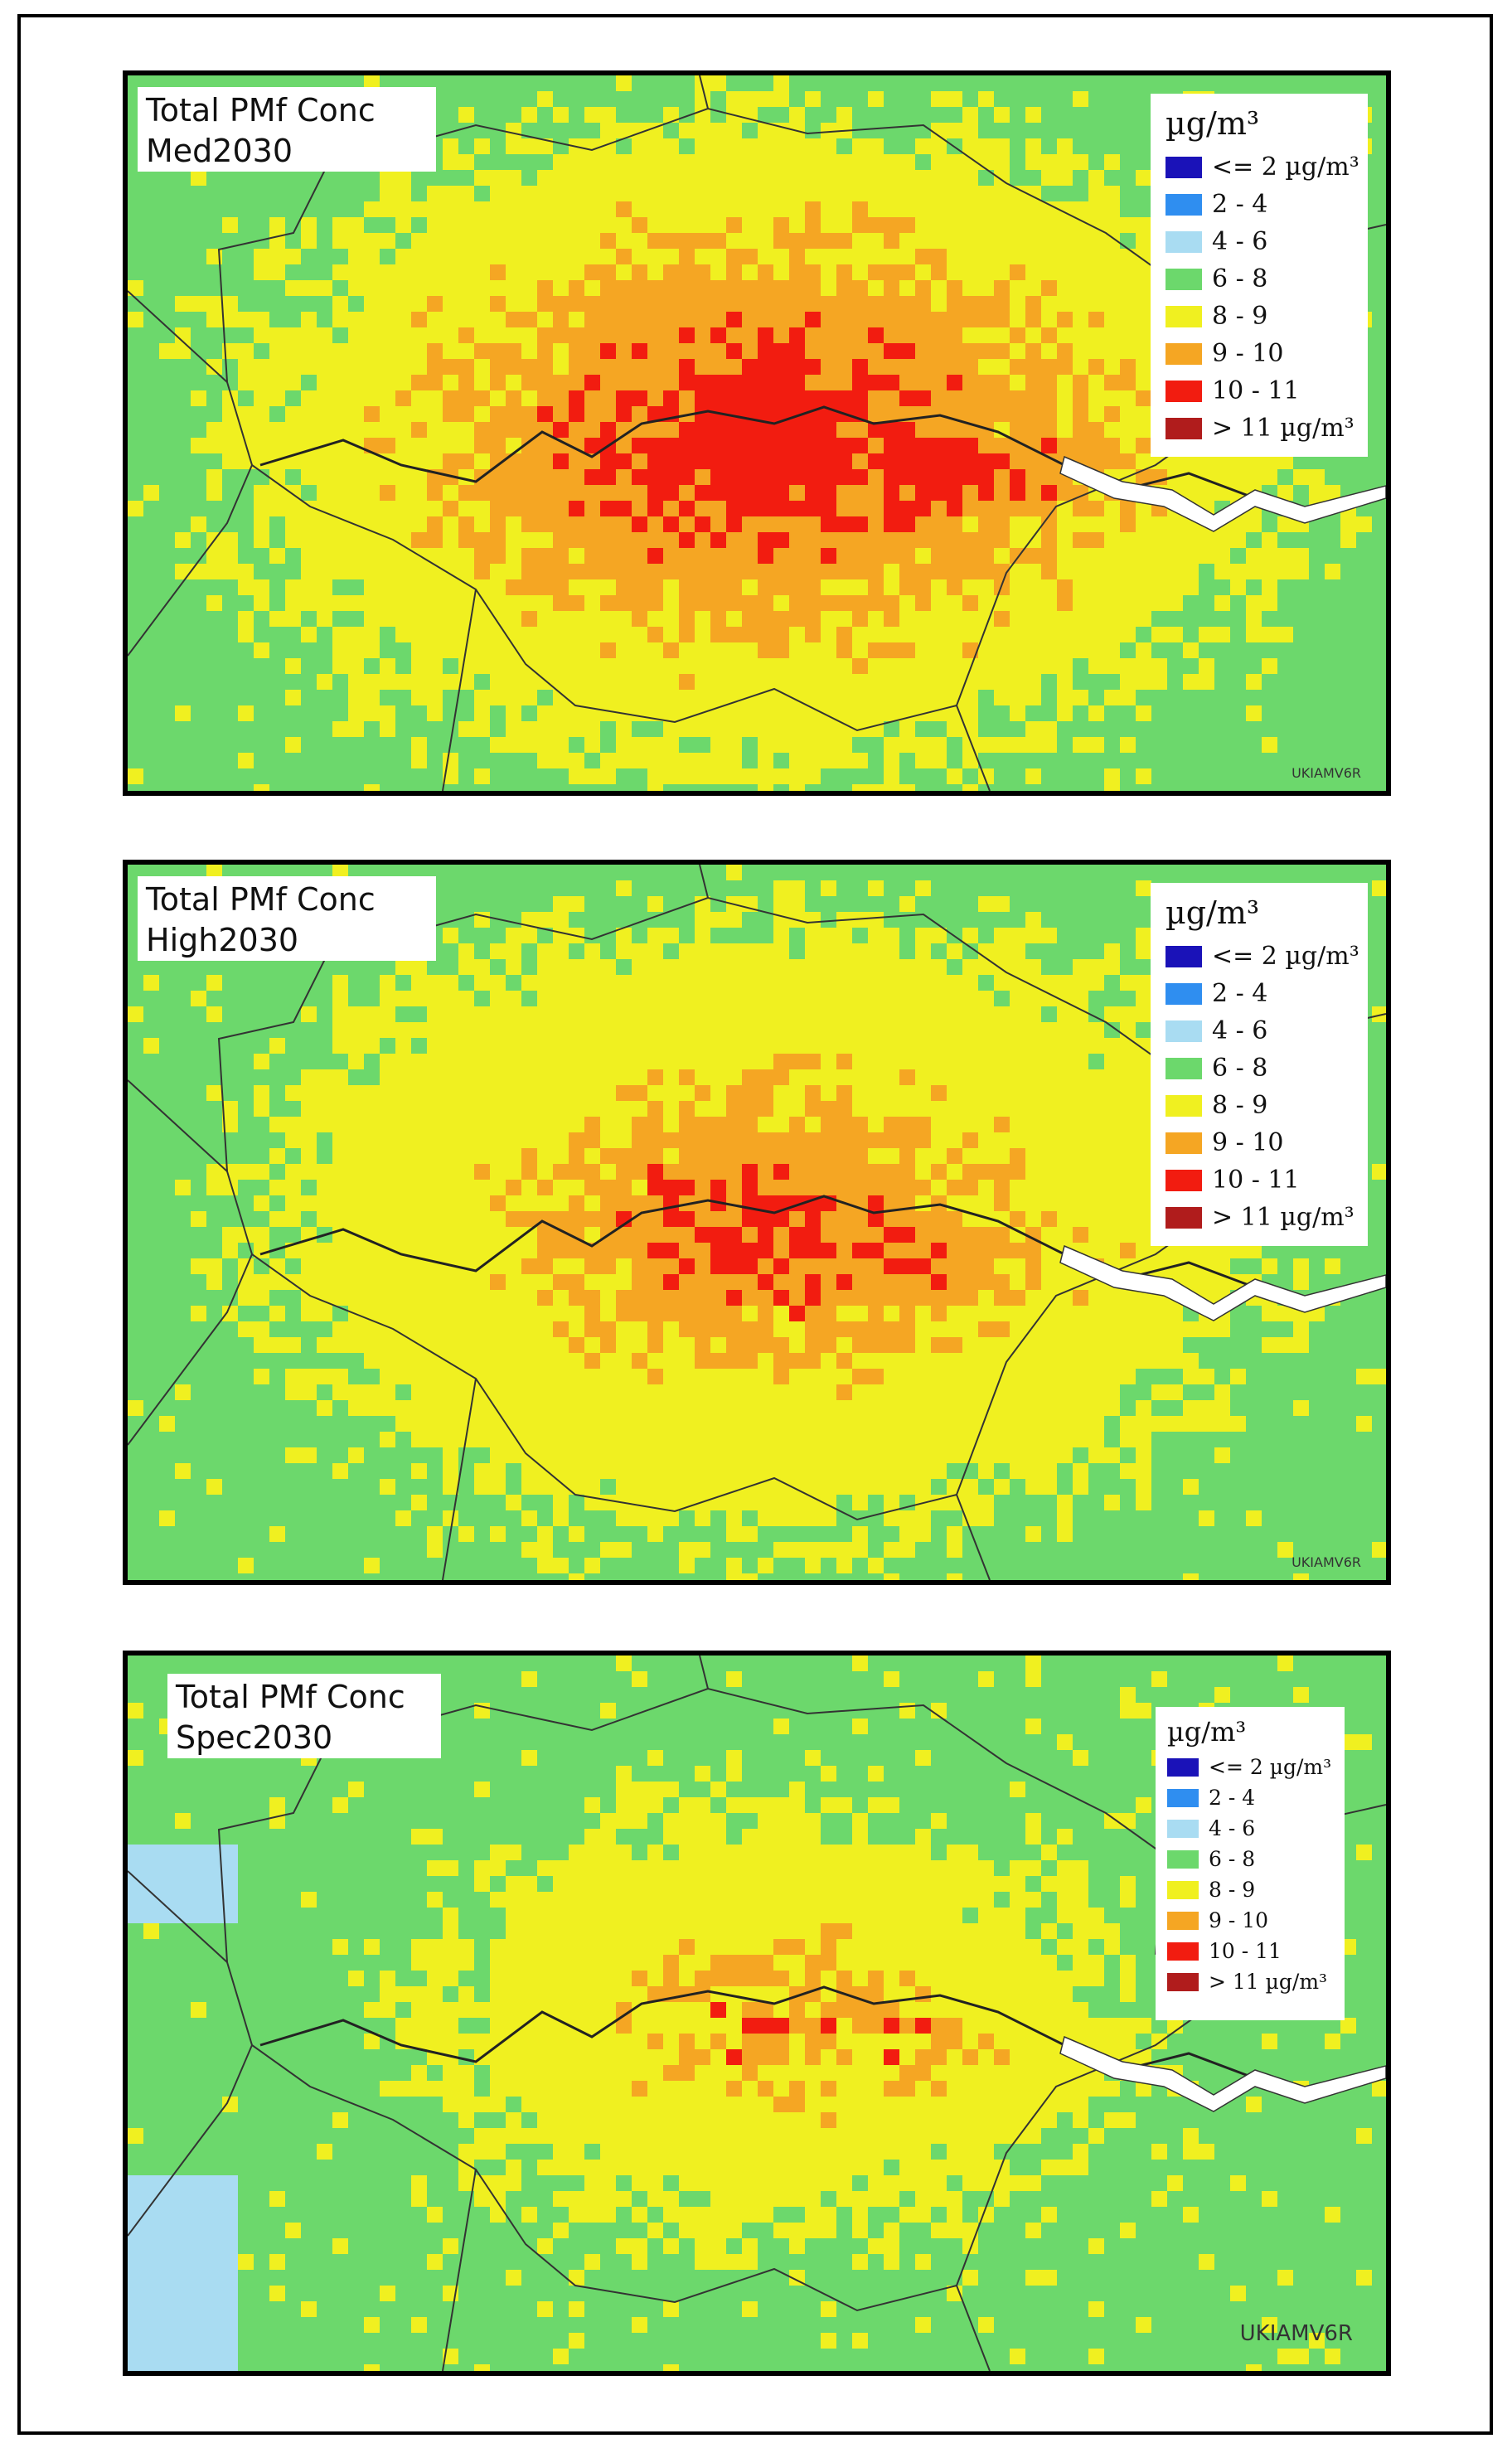 The width and height of the screenshot is (1512, 2453). I want to click on map-title-line2: Med2030, so click(219, 151).